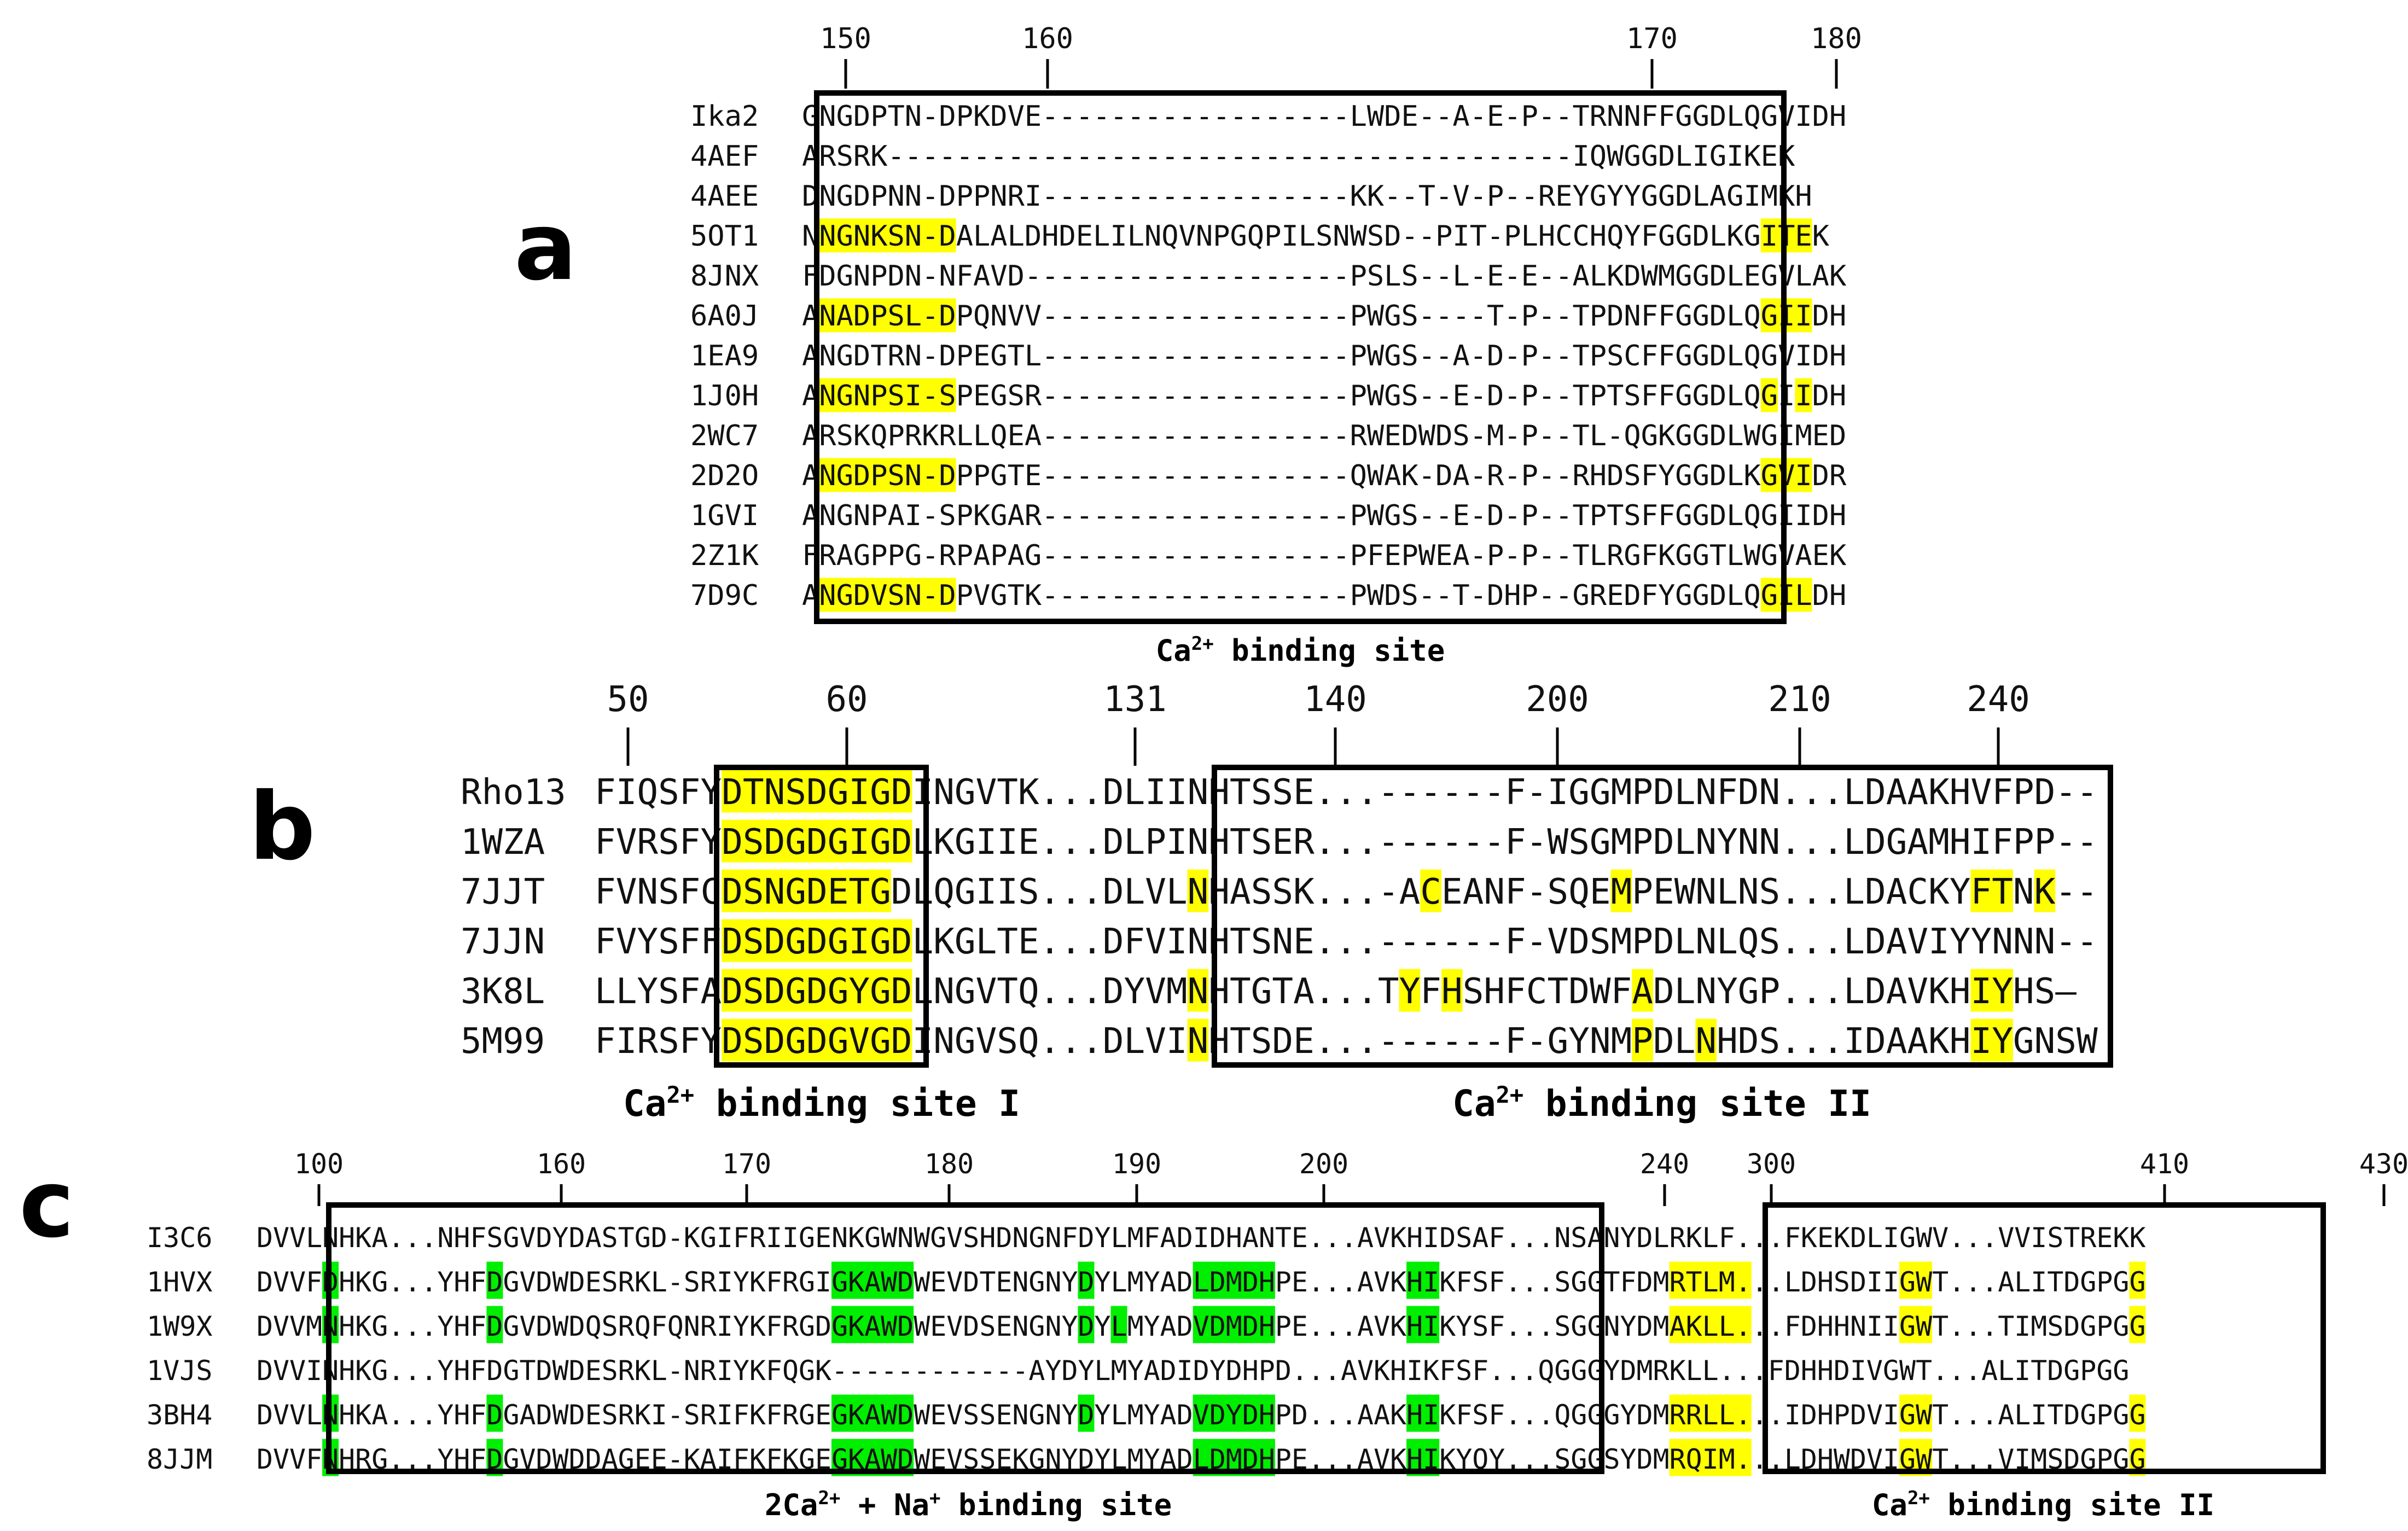  Describe the element at coordinates (179, 1371) in the screenshot. I see `sequence-name: 1VJS` at that location.